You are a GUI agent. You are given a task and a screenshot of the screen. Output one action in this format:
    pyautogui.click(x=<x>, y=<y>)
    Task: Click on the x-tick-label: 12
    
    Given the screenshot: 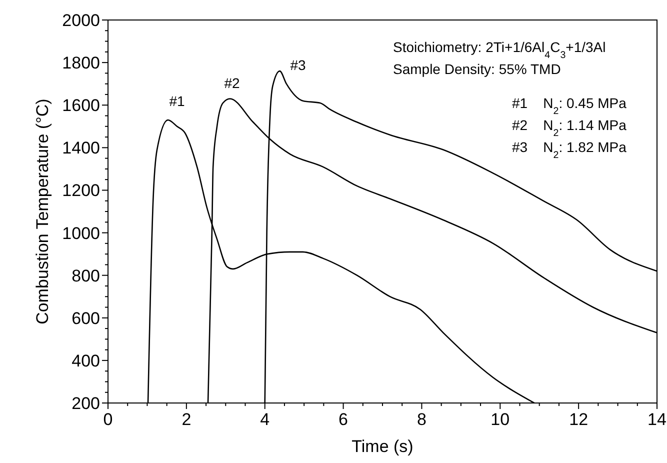 What is the action you would take?
    pyautogui.click(x=578, y=419)
    